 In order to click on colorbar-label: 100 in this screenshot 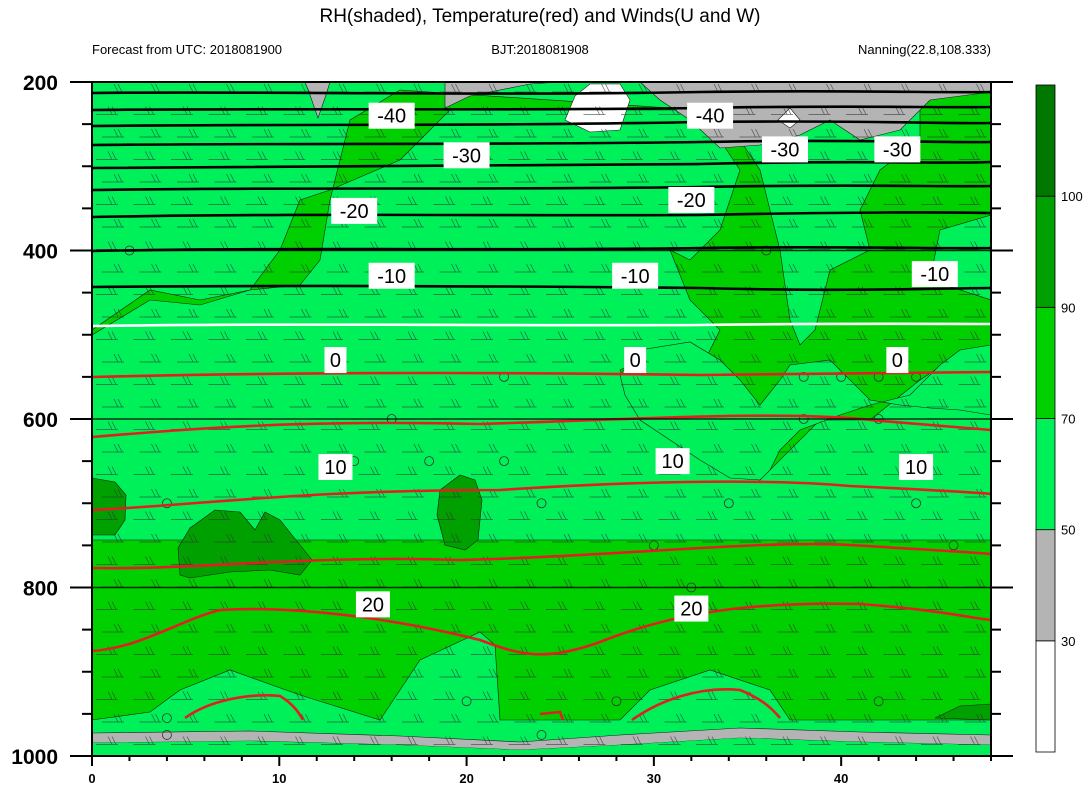, I will do `click(1072, 196)`.